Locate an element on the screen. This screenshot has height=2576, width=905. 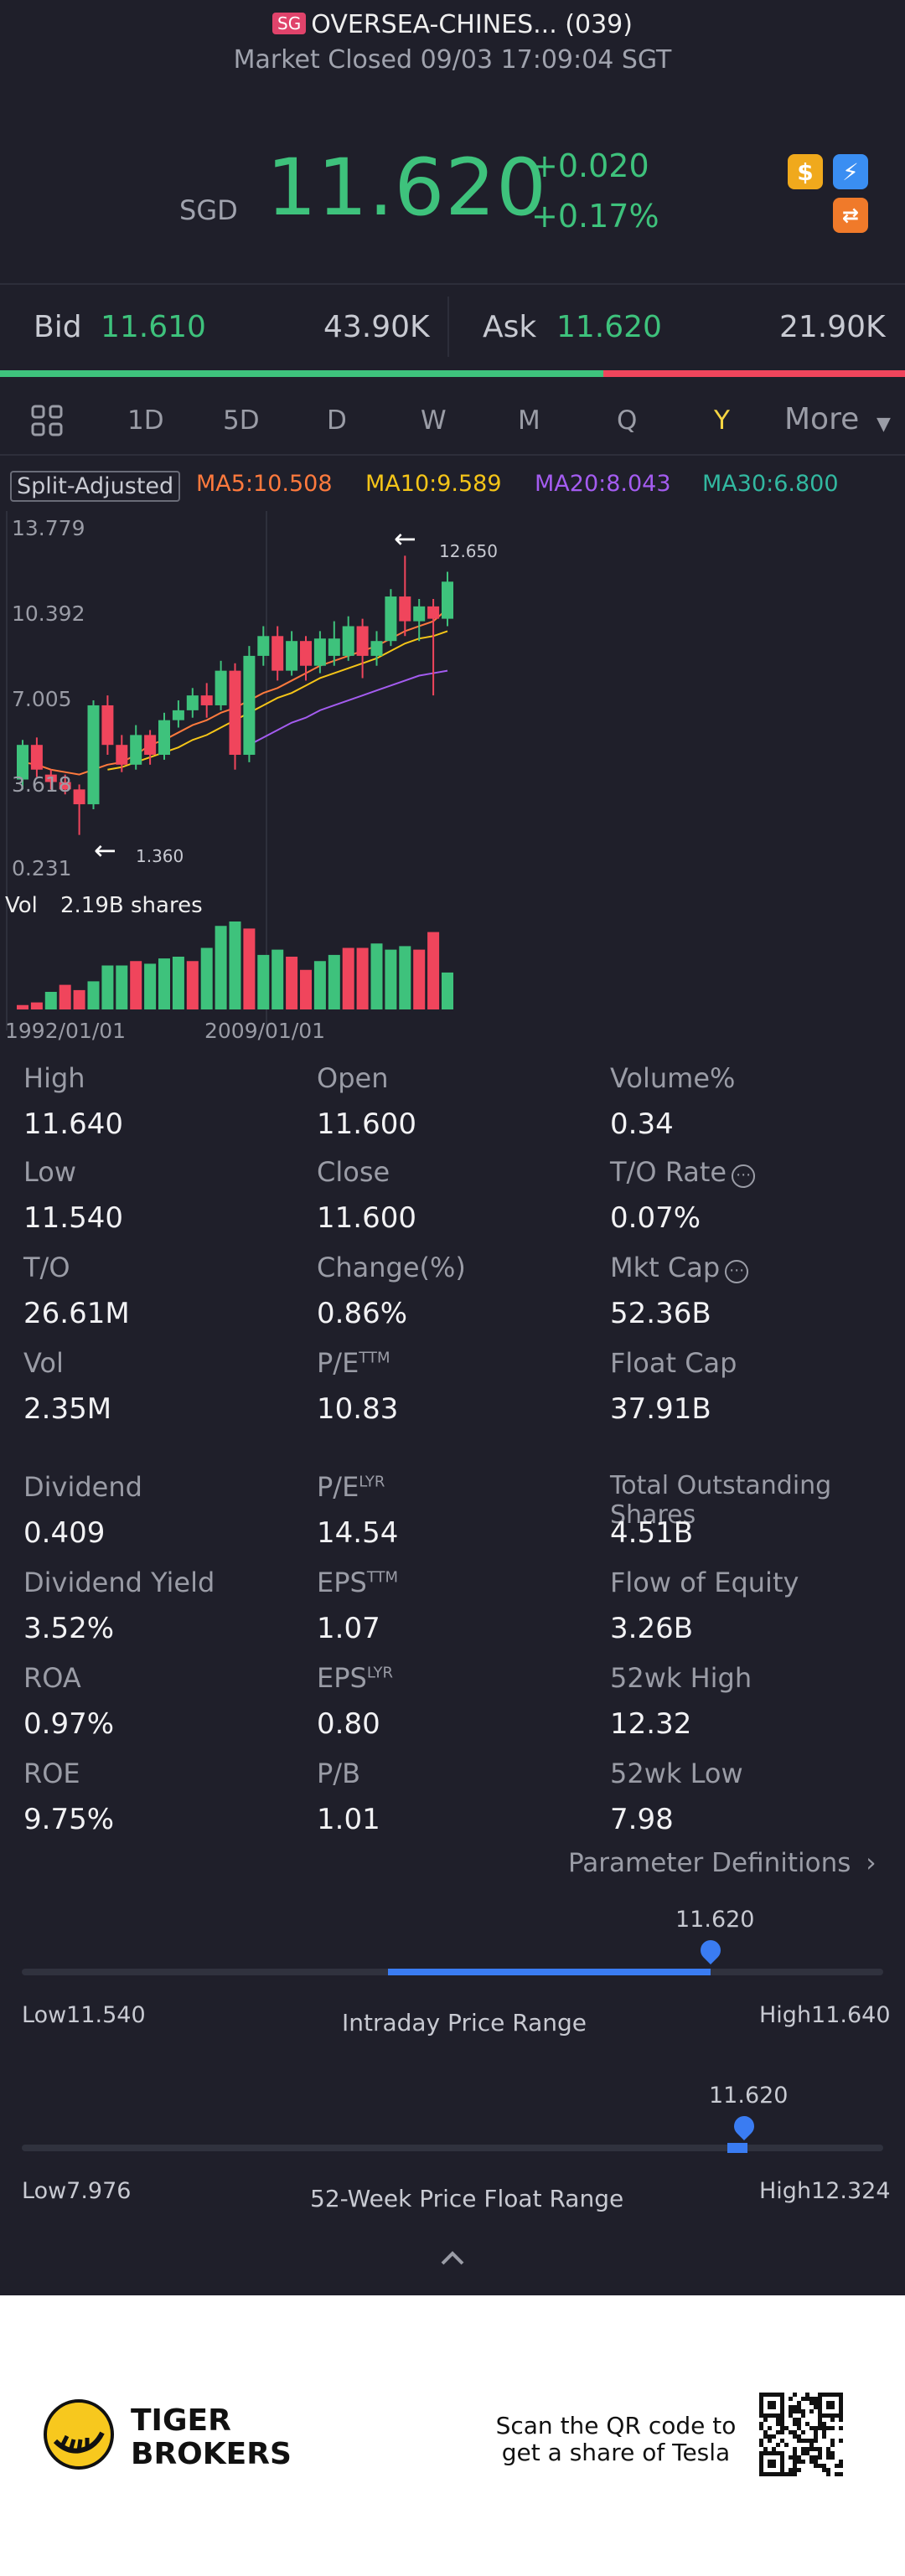
week52-high: High12.324 is located at coordinates (825, 2191).